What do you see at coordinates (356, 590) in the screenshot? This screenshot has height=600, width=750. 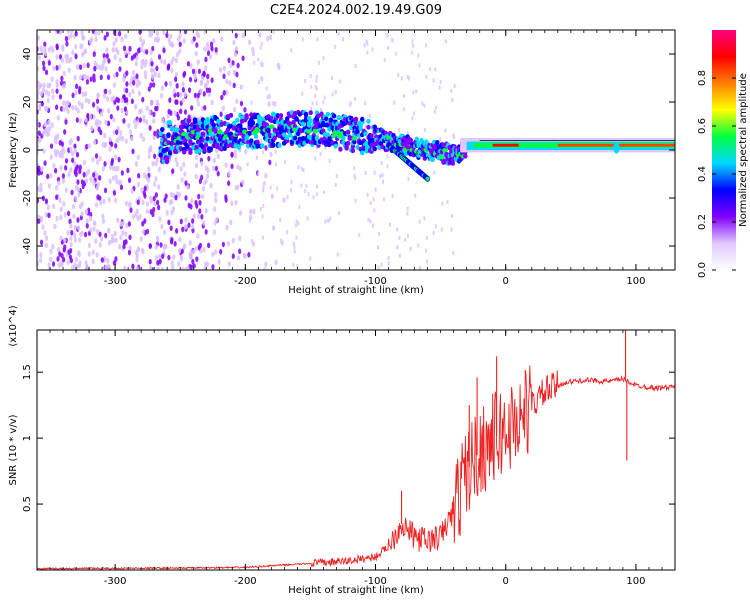 I see `snr-x-axis-label: Height of straight line (km)` at bounding box center [356, 590].